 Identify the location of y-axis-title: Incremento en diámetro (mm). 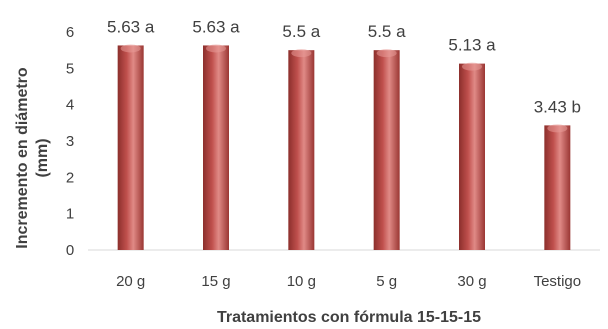
(32, 158).